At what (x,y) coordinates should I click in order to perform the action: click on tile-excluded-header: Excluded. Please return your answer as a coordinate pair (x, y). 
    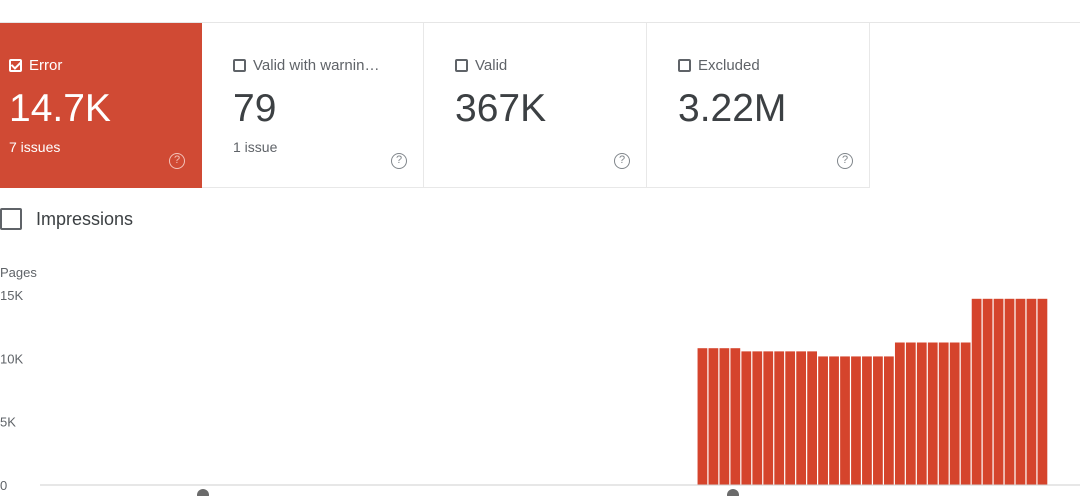
    Looking at the image, I should click on (719, 65).